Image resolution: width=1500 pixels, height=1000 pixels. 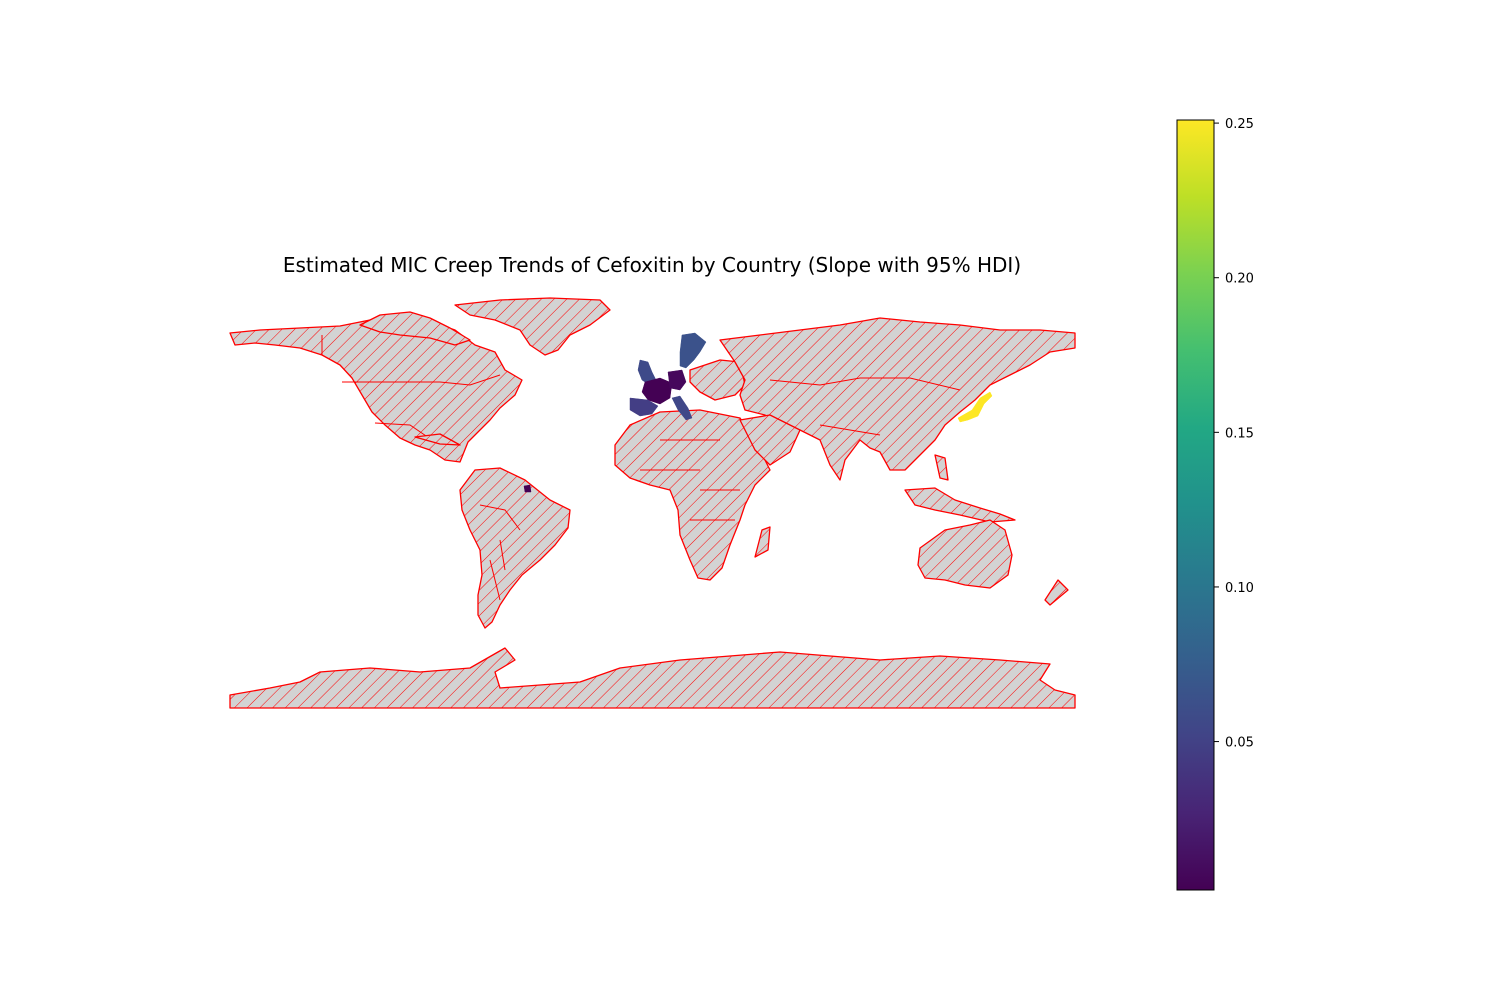 What do you see at coordinates (762, 542) in the screenshot?
I see `land-madagascar` at bounding box center [762, 542].